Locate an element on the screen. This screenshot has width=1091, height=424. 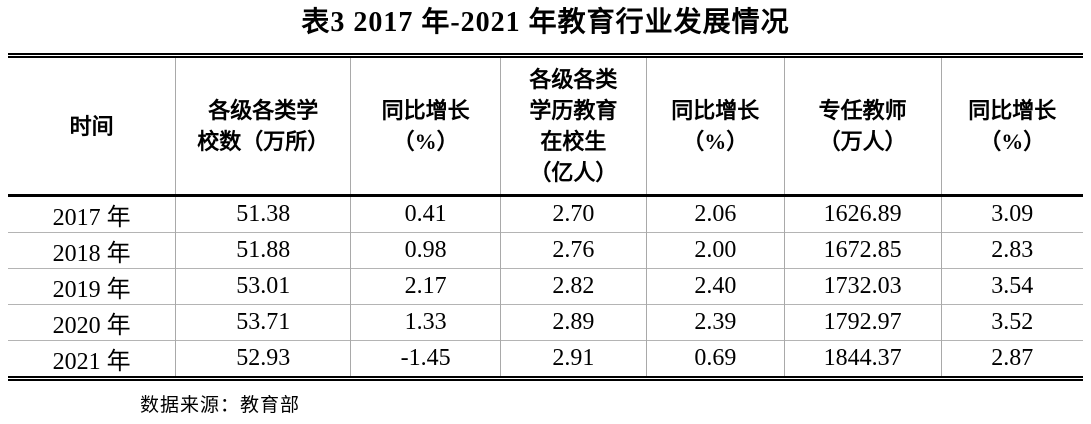
cell-schools-yoy: 0.98 is located at coordinates (425, 250).